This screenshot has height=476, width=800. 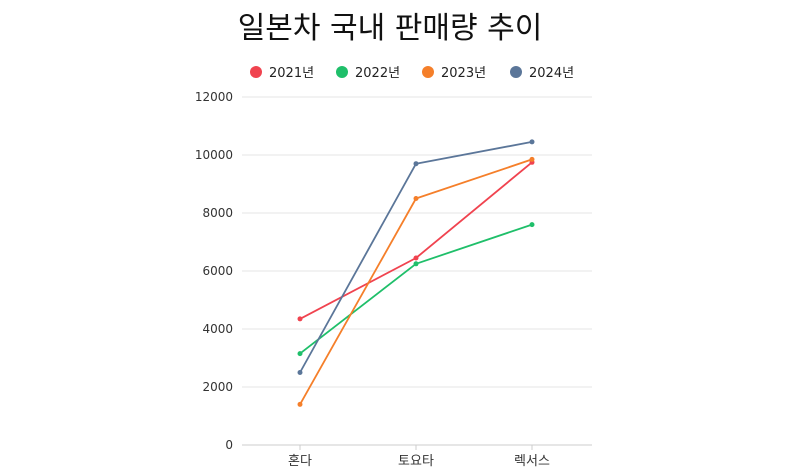 I want to click on legend-item-1: 2021년, so click(x=282, y=73).